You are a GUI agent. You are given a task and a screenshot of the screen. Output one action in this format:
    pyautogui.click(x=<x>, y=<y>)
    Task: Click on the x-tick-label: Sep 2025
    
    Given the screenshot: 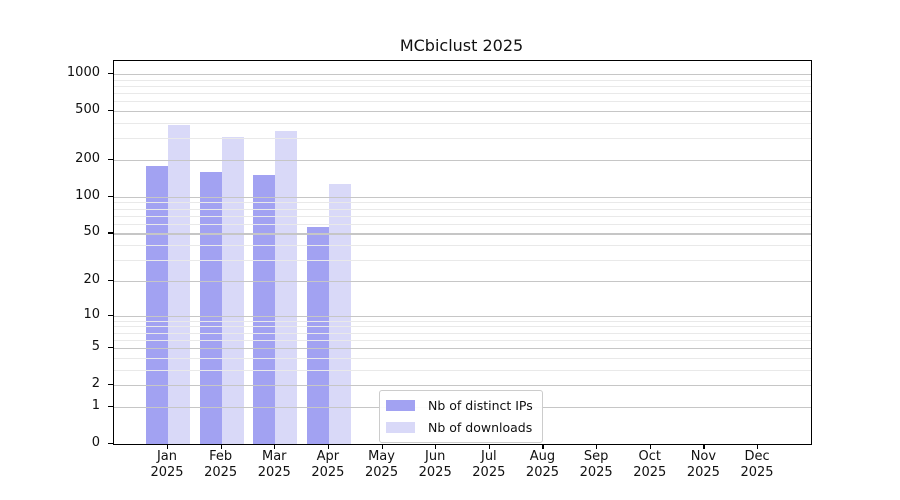 What is the action you would take?
    pyautogui.click(x=596, y=464)
    